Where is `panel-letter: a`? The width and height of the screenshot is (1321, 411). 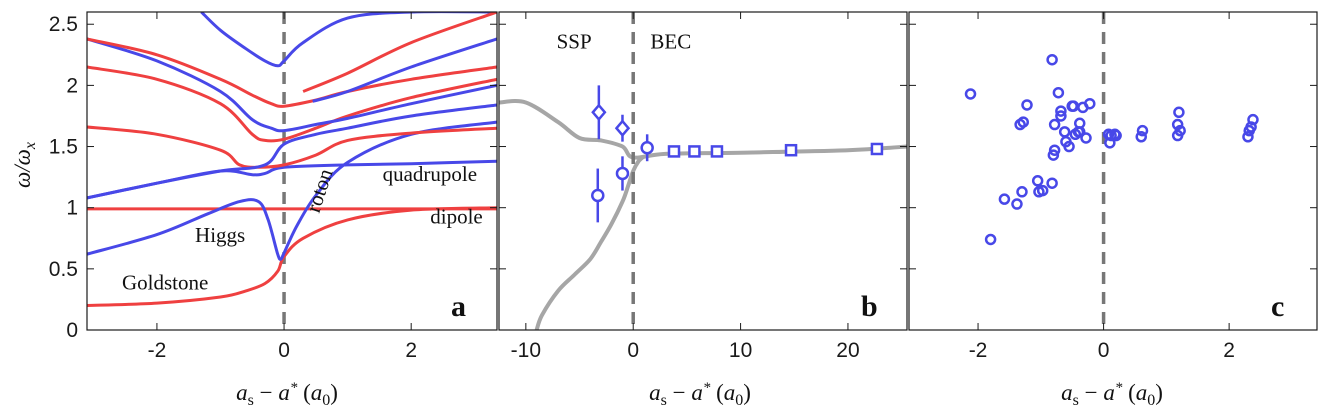 panel-letter: a is located at coordinates (458, 306).